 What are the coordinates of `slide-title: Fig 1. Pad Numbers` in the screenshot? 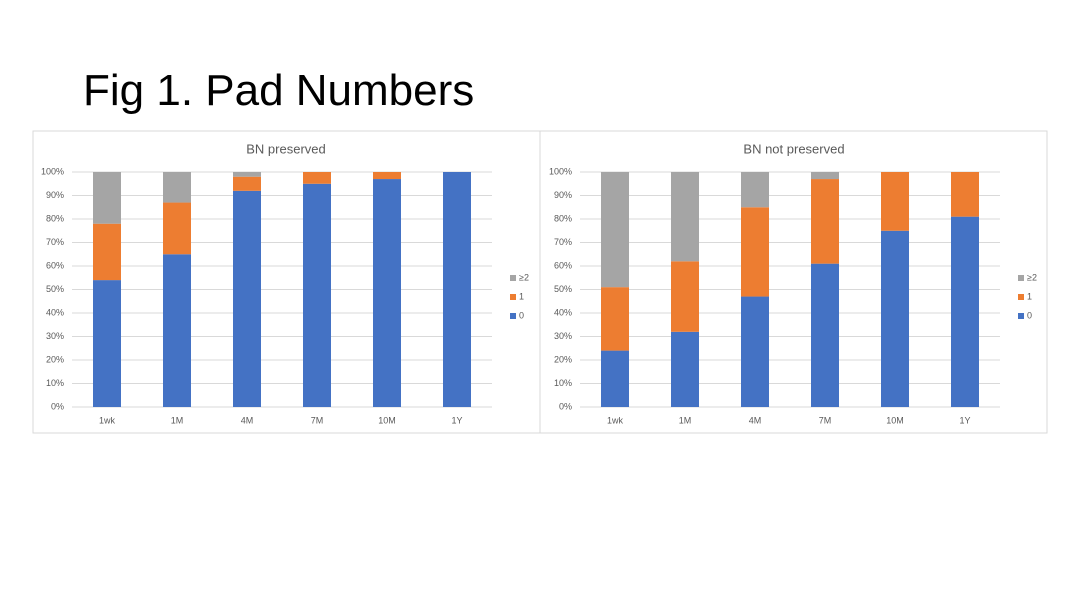 It's located at (278, 90).